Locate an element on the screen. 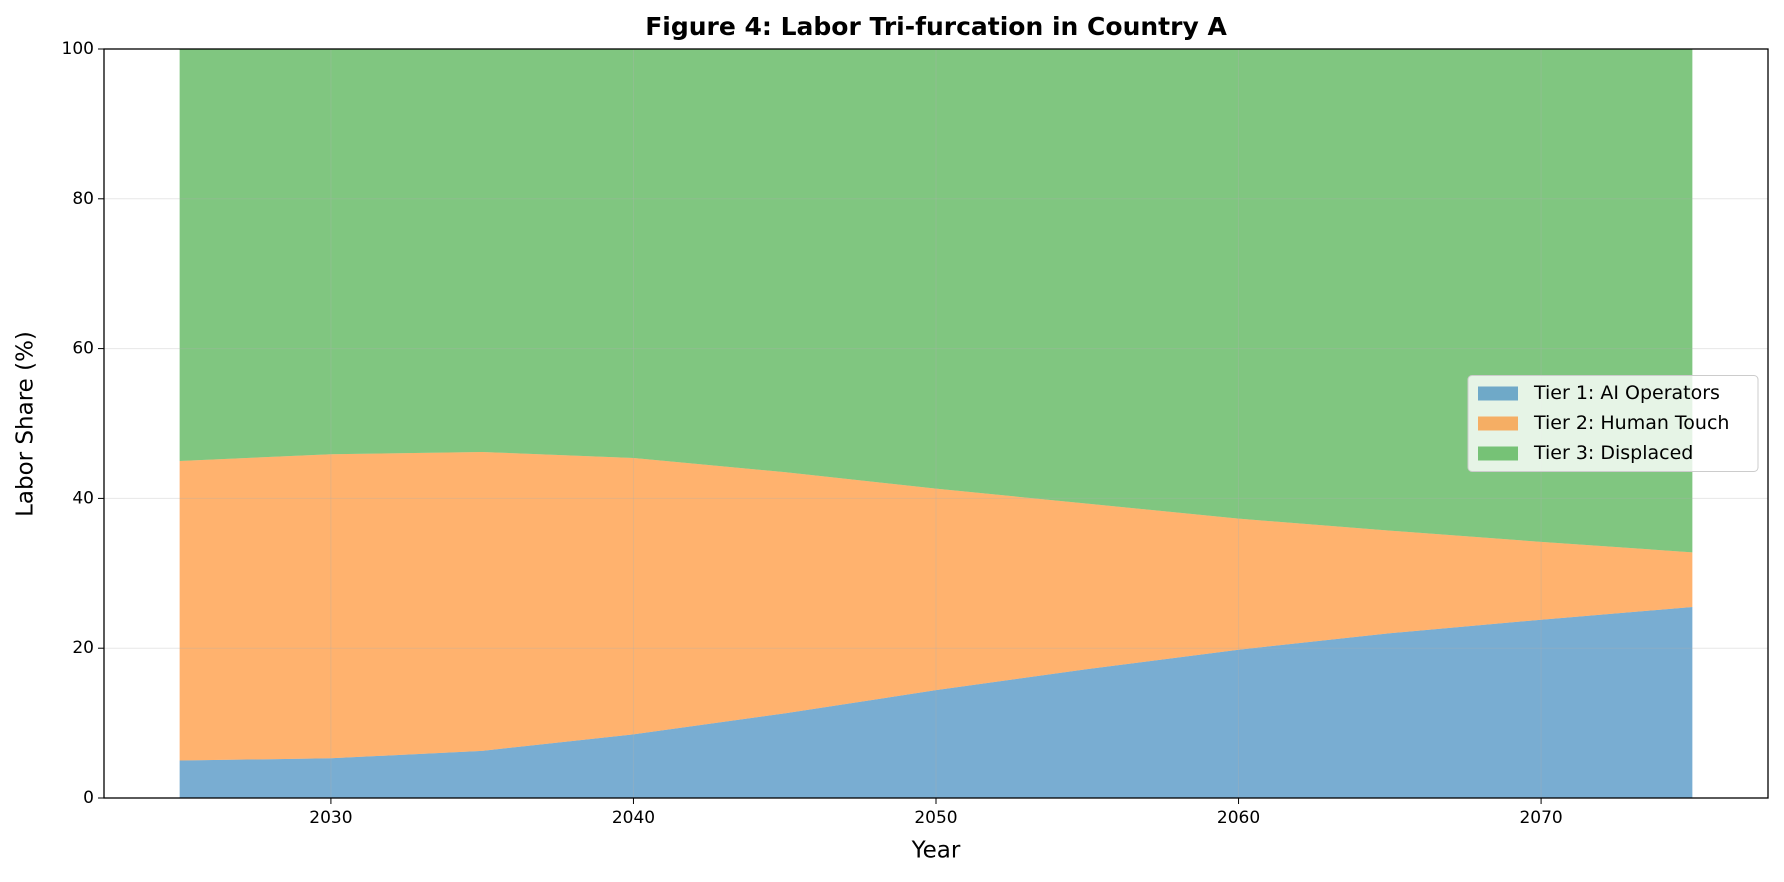 The width and height of the screenshot is (1784, 882). y-tick-label: 60 is located at coordinates (83, 349).